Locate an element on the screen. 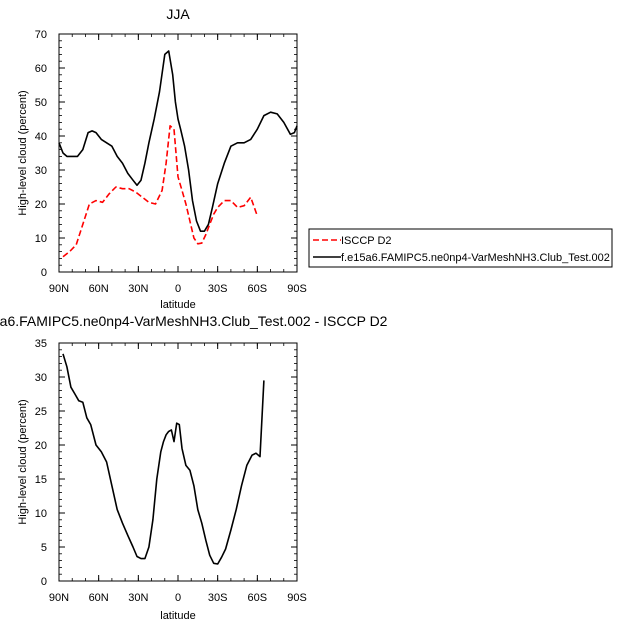 This screenshot has height=628, width=627. panel1-title: JJA is located at coordinates (178, 14).